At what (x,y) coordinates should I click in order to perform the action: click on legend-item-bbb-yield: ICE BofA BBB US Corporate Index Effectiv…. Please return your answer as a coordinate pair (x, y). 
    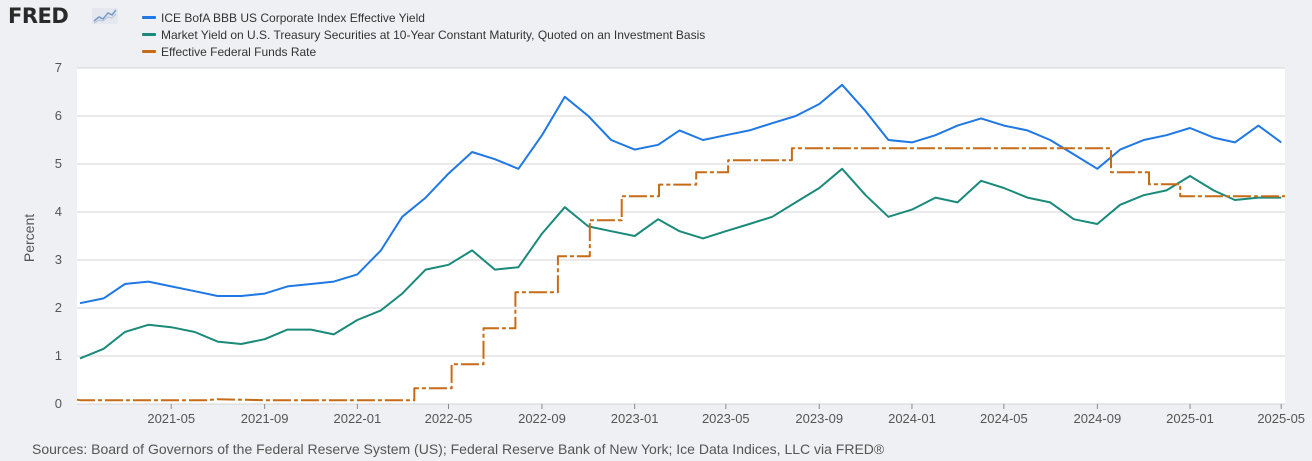
    Looking at the image, I should click on (423, 17).